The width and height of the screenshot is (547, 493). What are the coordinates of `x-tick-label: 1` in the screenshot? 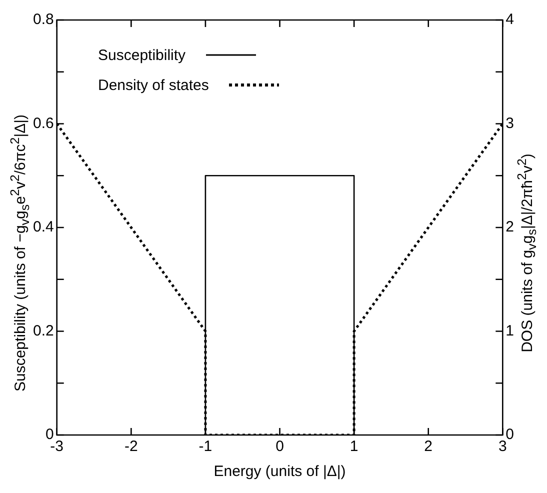 It's located at (354, 447).